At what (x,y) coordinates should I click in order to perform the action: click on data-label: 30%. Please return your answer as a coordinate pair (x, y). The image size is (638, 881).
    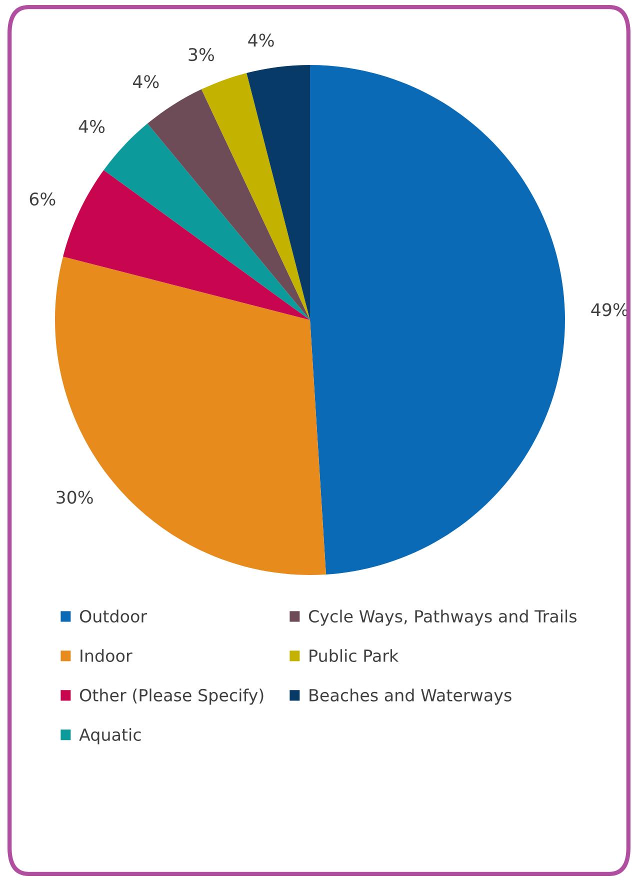
    Looking at the image, I should click on (74, 497).